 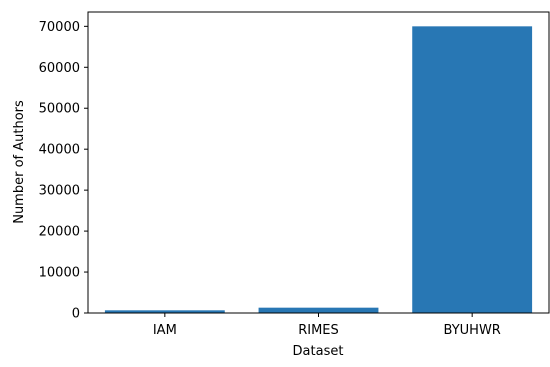 What do you see at coordinates (59, 232) in the screenshot?
I see `y-tick-label: 20000` at bounding box center [59, 232].